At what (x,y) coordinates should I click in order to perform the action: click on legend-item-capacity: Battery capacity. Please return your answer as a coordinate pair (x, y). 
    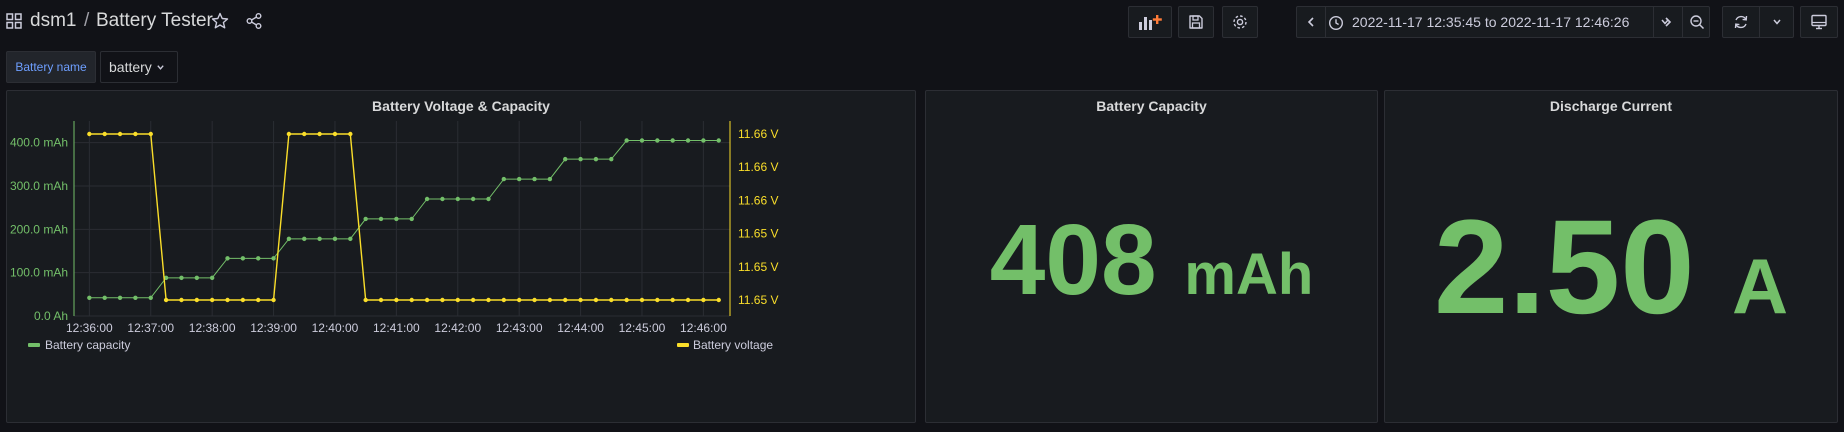
    Looking at the image, I should click on (87, 345).